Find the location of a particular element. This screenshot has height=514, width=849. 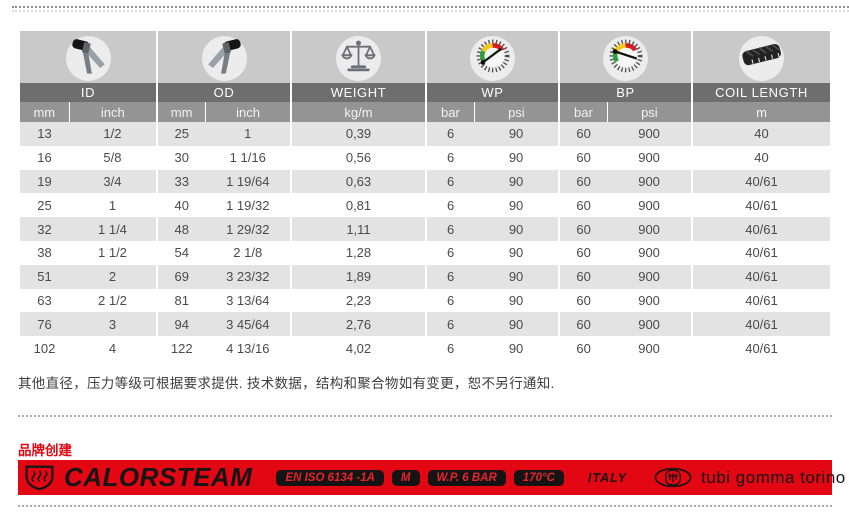

row-group-weight: 4,02 is located at coordinates (358, 348).